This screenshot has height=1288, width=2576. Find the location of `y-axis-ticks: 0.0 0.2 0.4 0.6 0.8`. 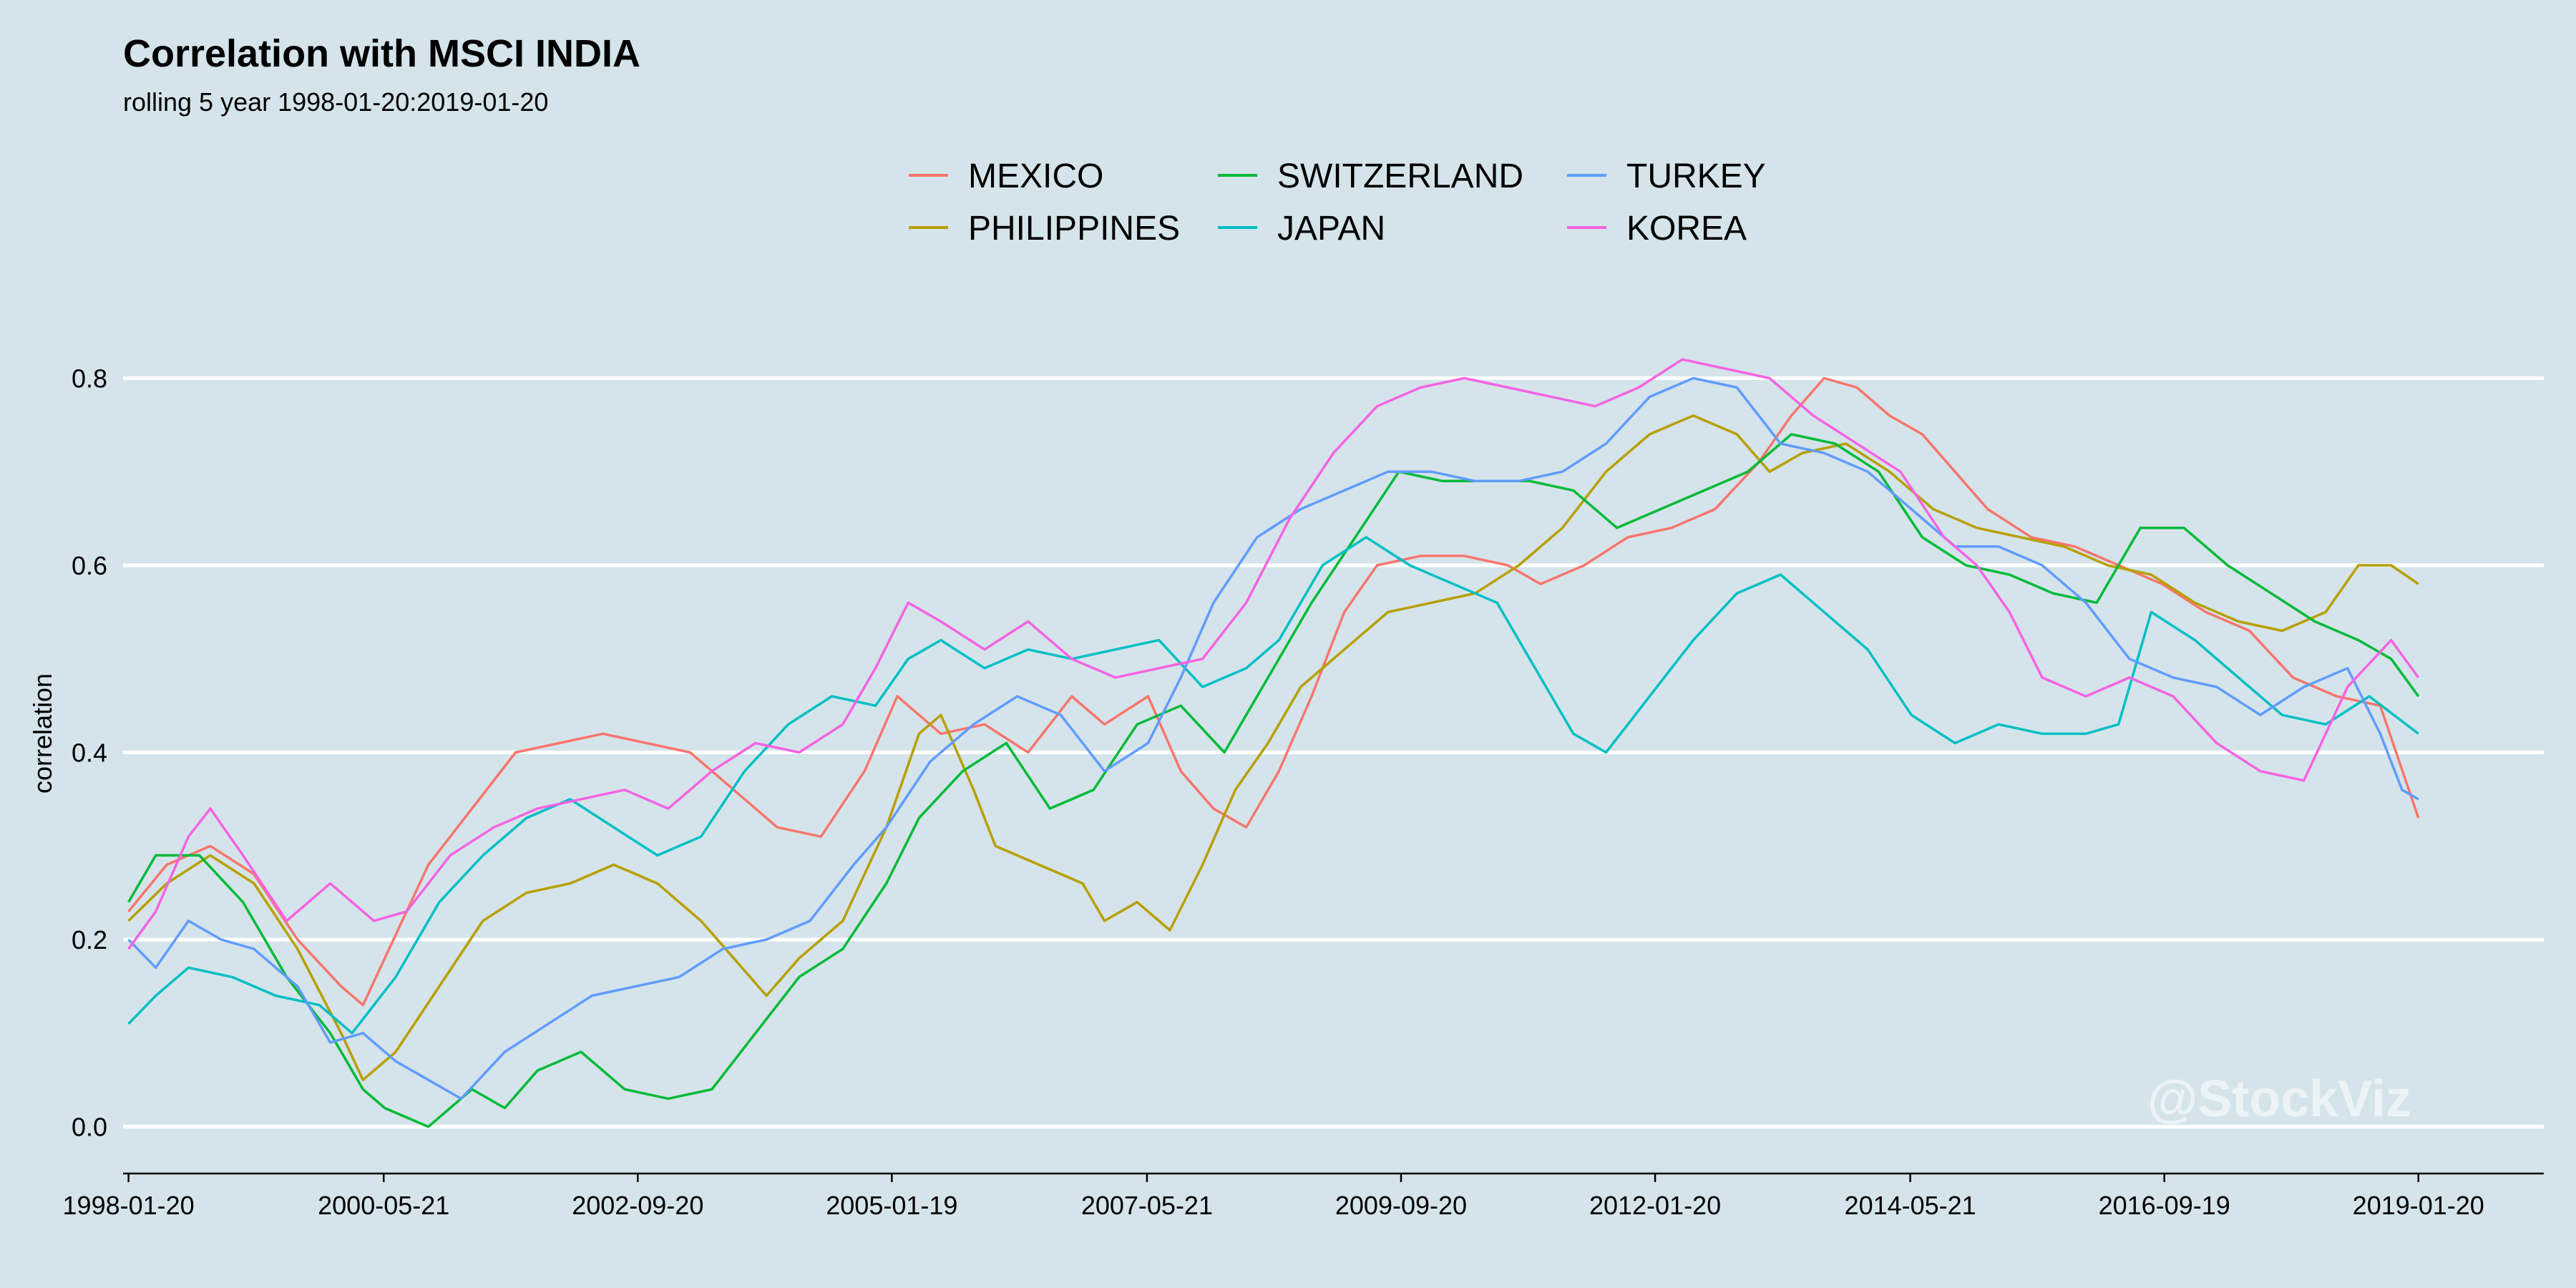

y-axis-ticks: 0.0 0.2 0.4 0.6 0.8 is located at coordinates (89, 752).